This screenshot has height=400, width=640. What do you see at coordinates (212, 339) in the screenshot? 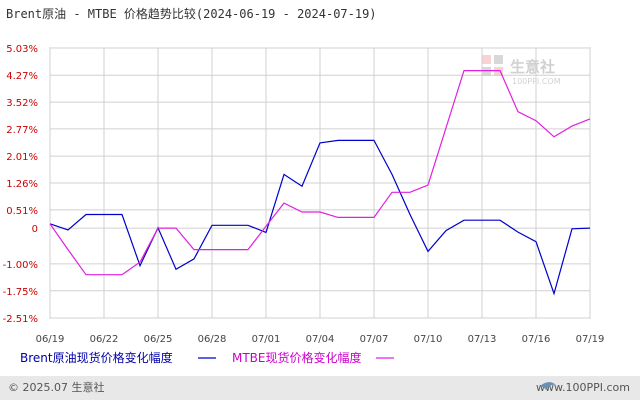
I see `x-tick-label: 06/28` at bounding box center [212, 339].